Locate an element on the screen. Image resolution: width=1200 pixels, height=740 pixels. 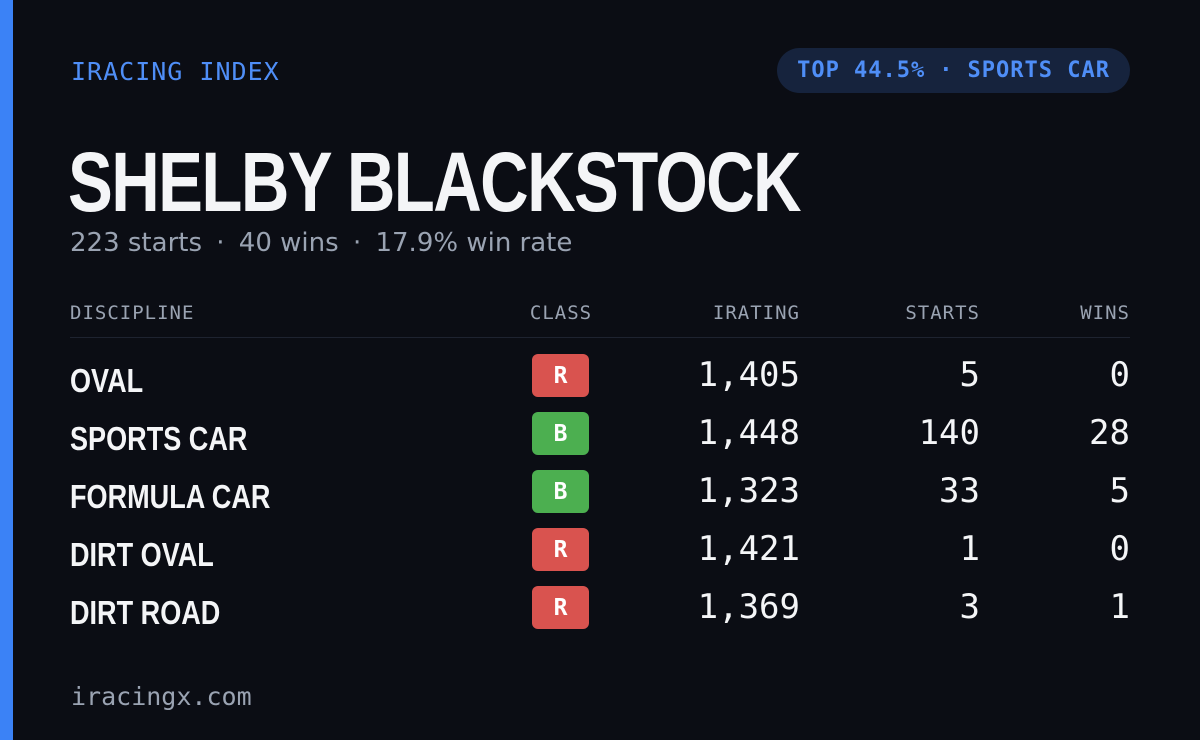
header-irating: IRATING is located at coordinates (756, 313).